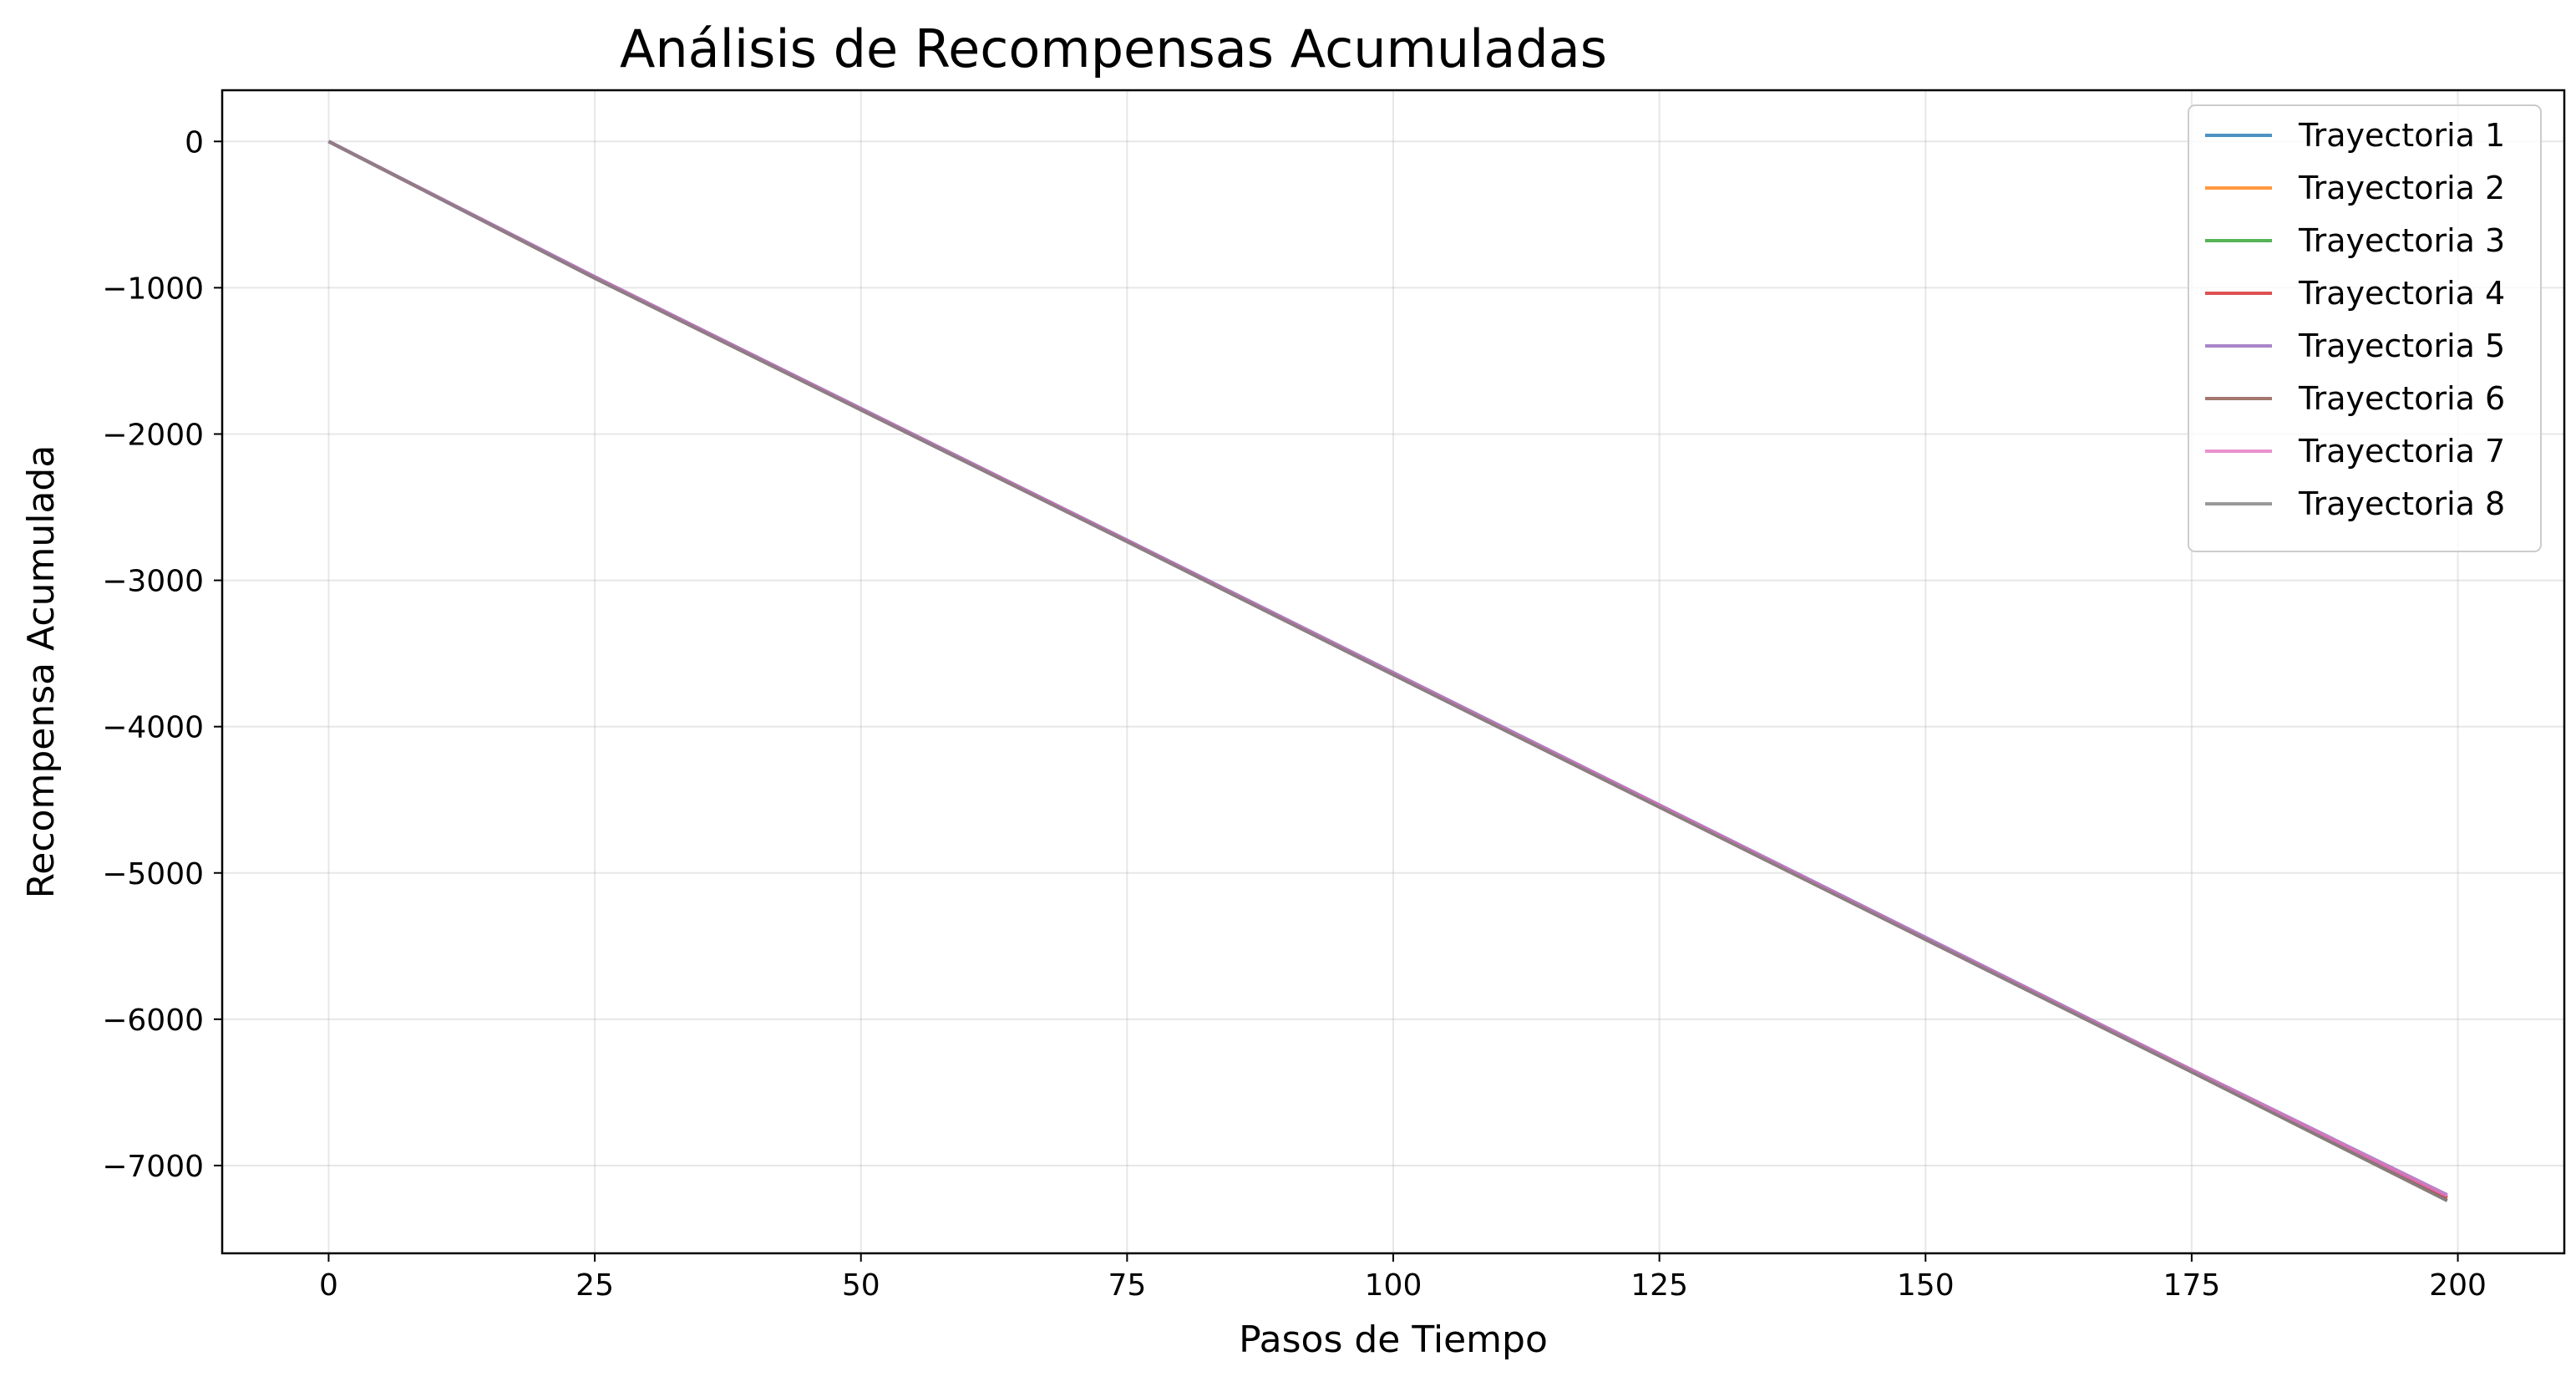 The image size is (2576, 1387). I want to click on y-tick-label: −3000, so click(153, 582).